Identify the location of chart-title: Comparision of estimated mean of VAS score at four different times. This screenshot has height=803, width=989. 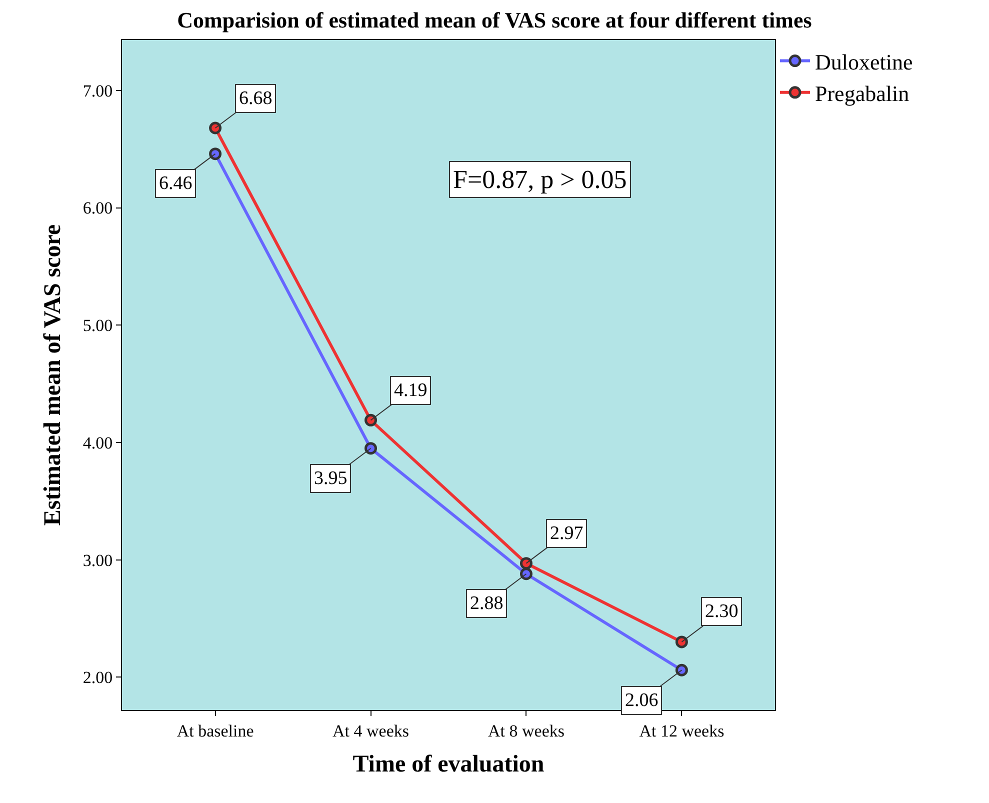
(494, 19).